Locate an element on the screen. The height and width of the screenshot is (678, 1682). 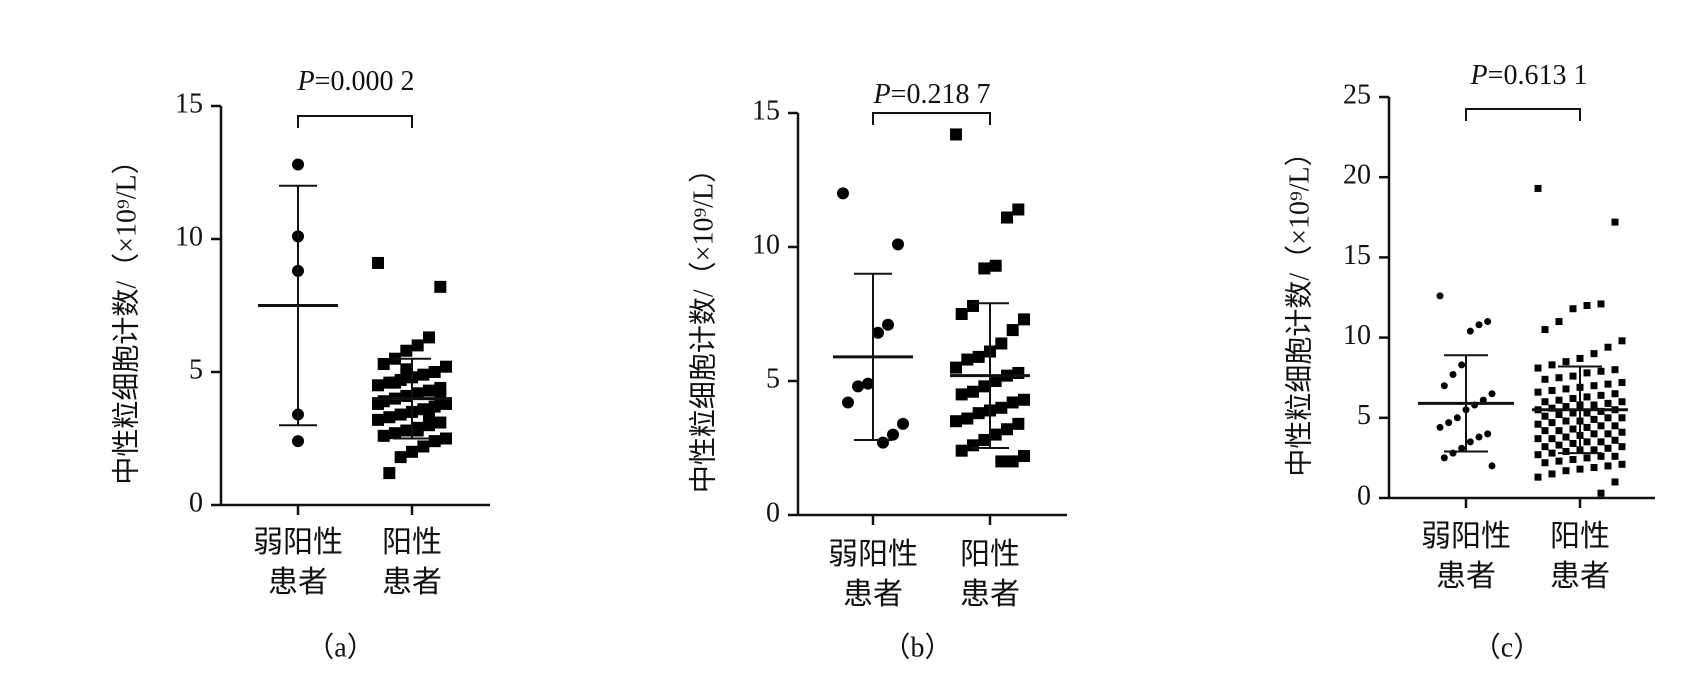
p-annotation: P=0.000 2 is located at coordinates (356, 81).